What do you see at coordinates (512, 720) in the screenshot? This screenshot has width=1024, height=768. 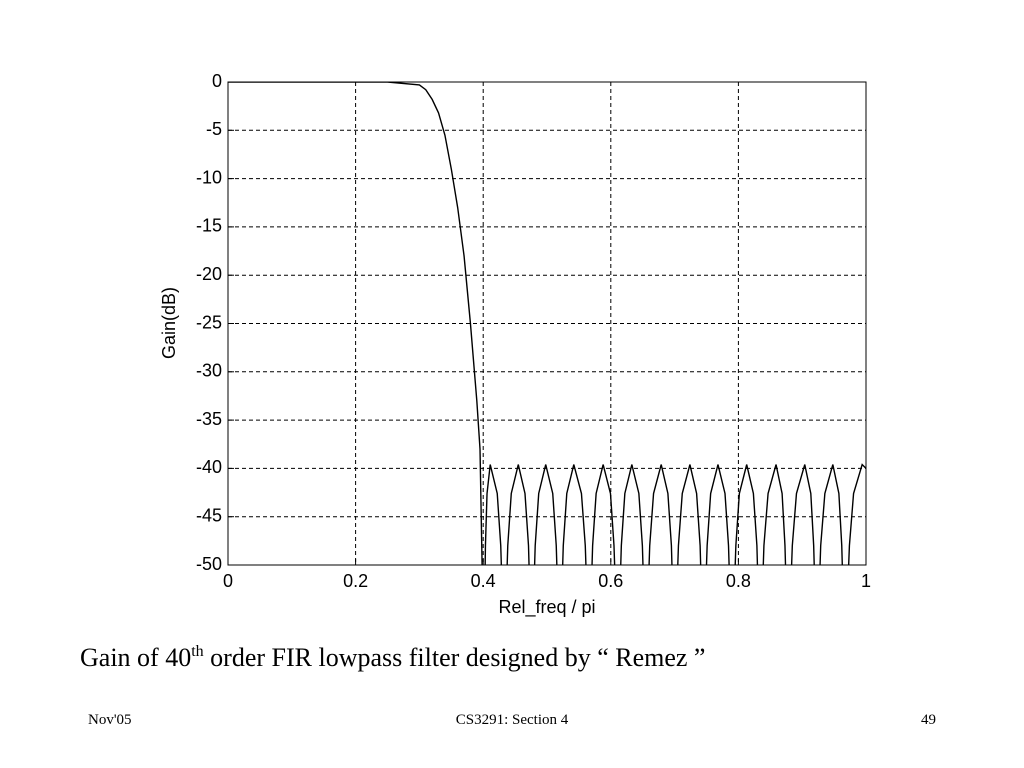 I see `footer-course: CS3291: Section 4` at bounding box center [512, 720].